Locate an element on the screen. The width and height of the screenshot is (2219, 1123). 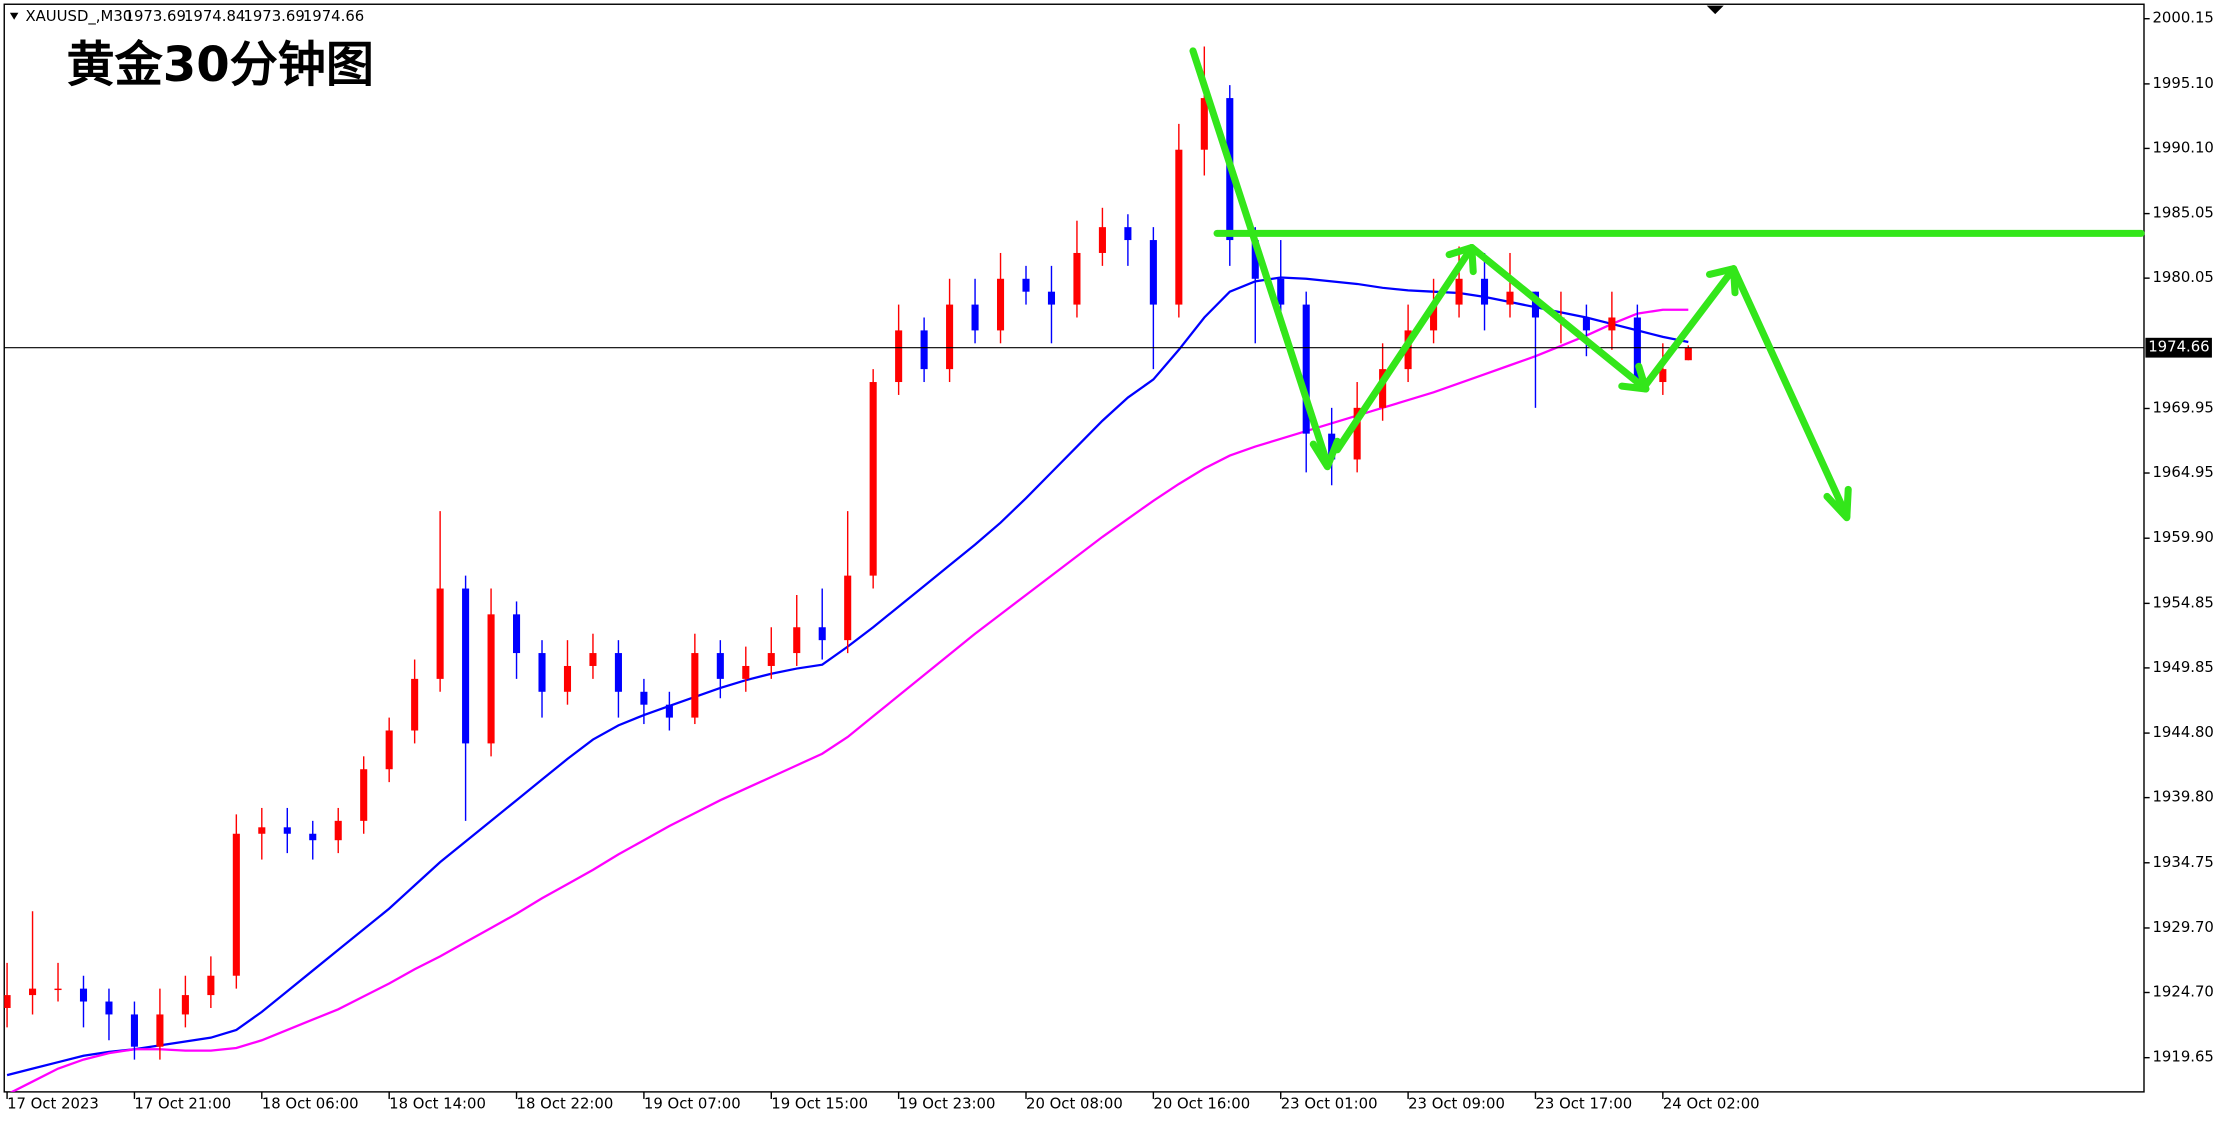
x-tick-label: 18 Oct 06:00 is located at coordinates (310, 1104).